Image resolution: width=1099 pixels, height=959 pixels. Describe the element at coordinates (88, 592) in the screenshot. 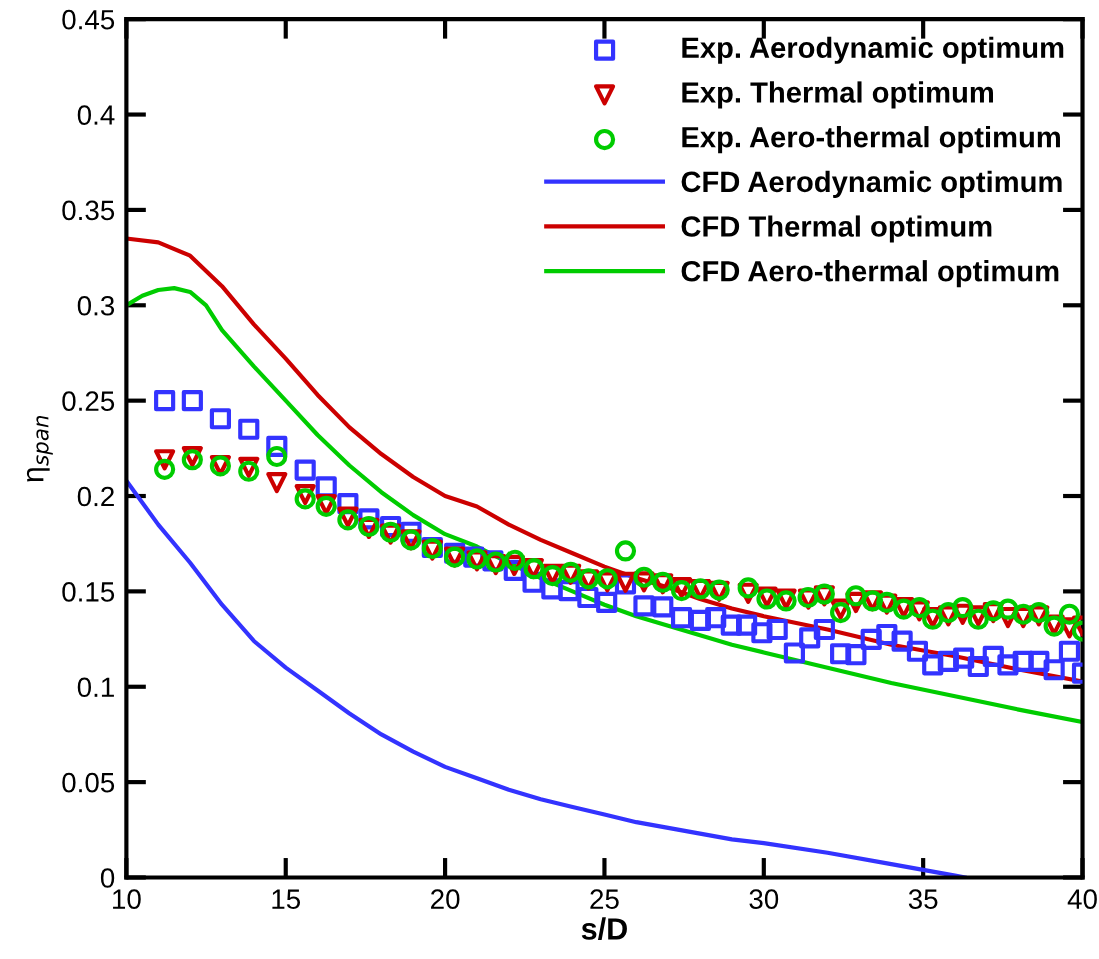

I see `y-tick-label: 0.15` at that location.